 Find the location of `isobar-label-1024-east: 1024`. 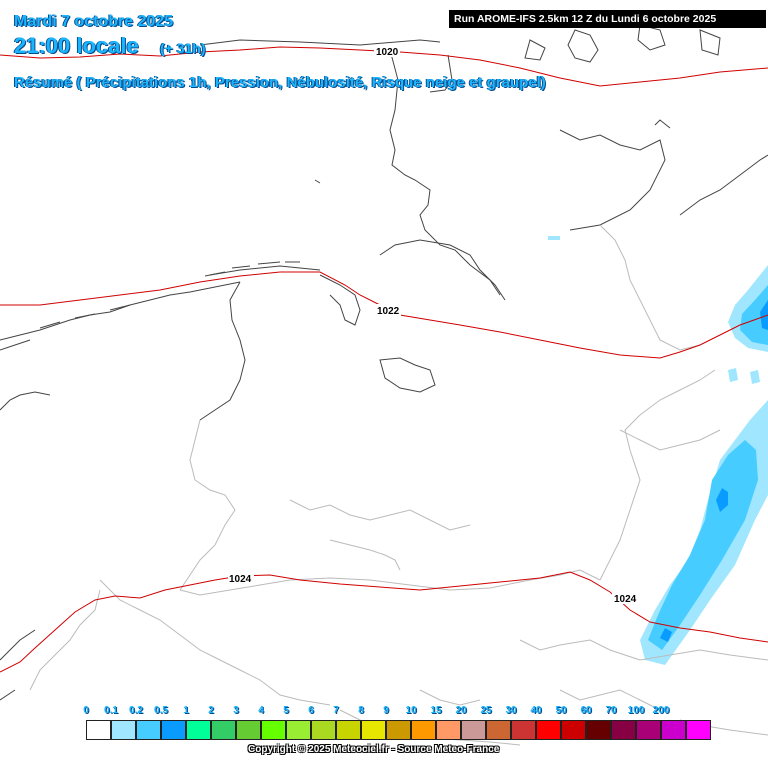

isobar-label-1024-east: 1024 is located at coordinates (625, 599).